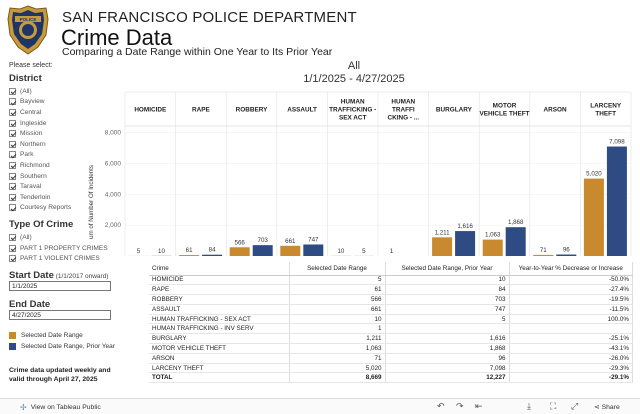 The image size is (640, 414). Describe the element at coordinates (594, 174) in the screenshot. I see `bar-value-label: 5,020` at that location.